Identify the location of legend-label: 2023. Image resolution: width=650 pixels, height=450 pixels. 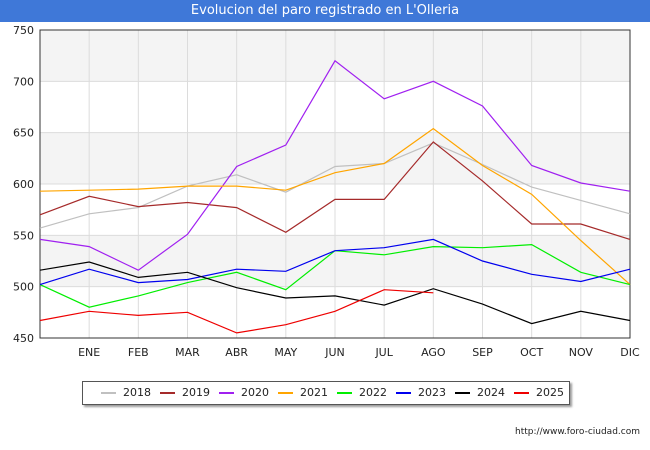
(432, 392).